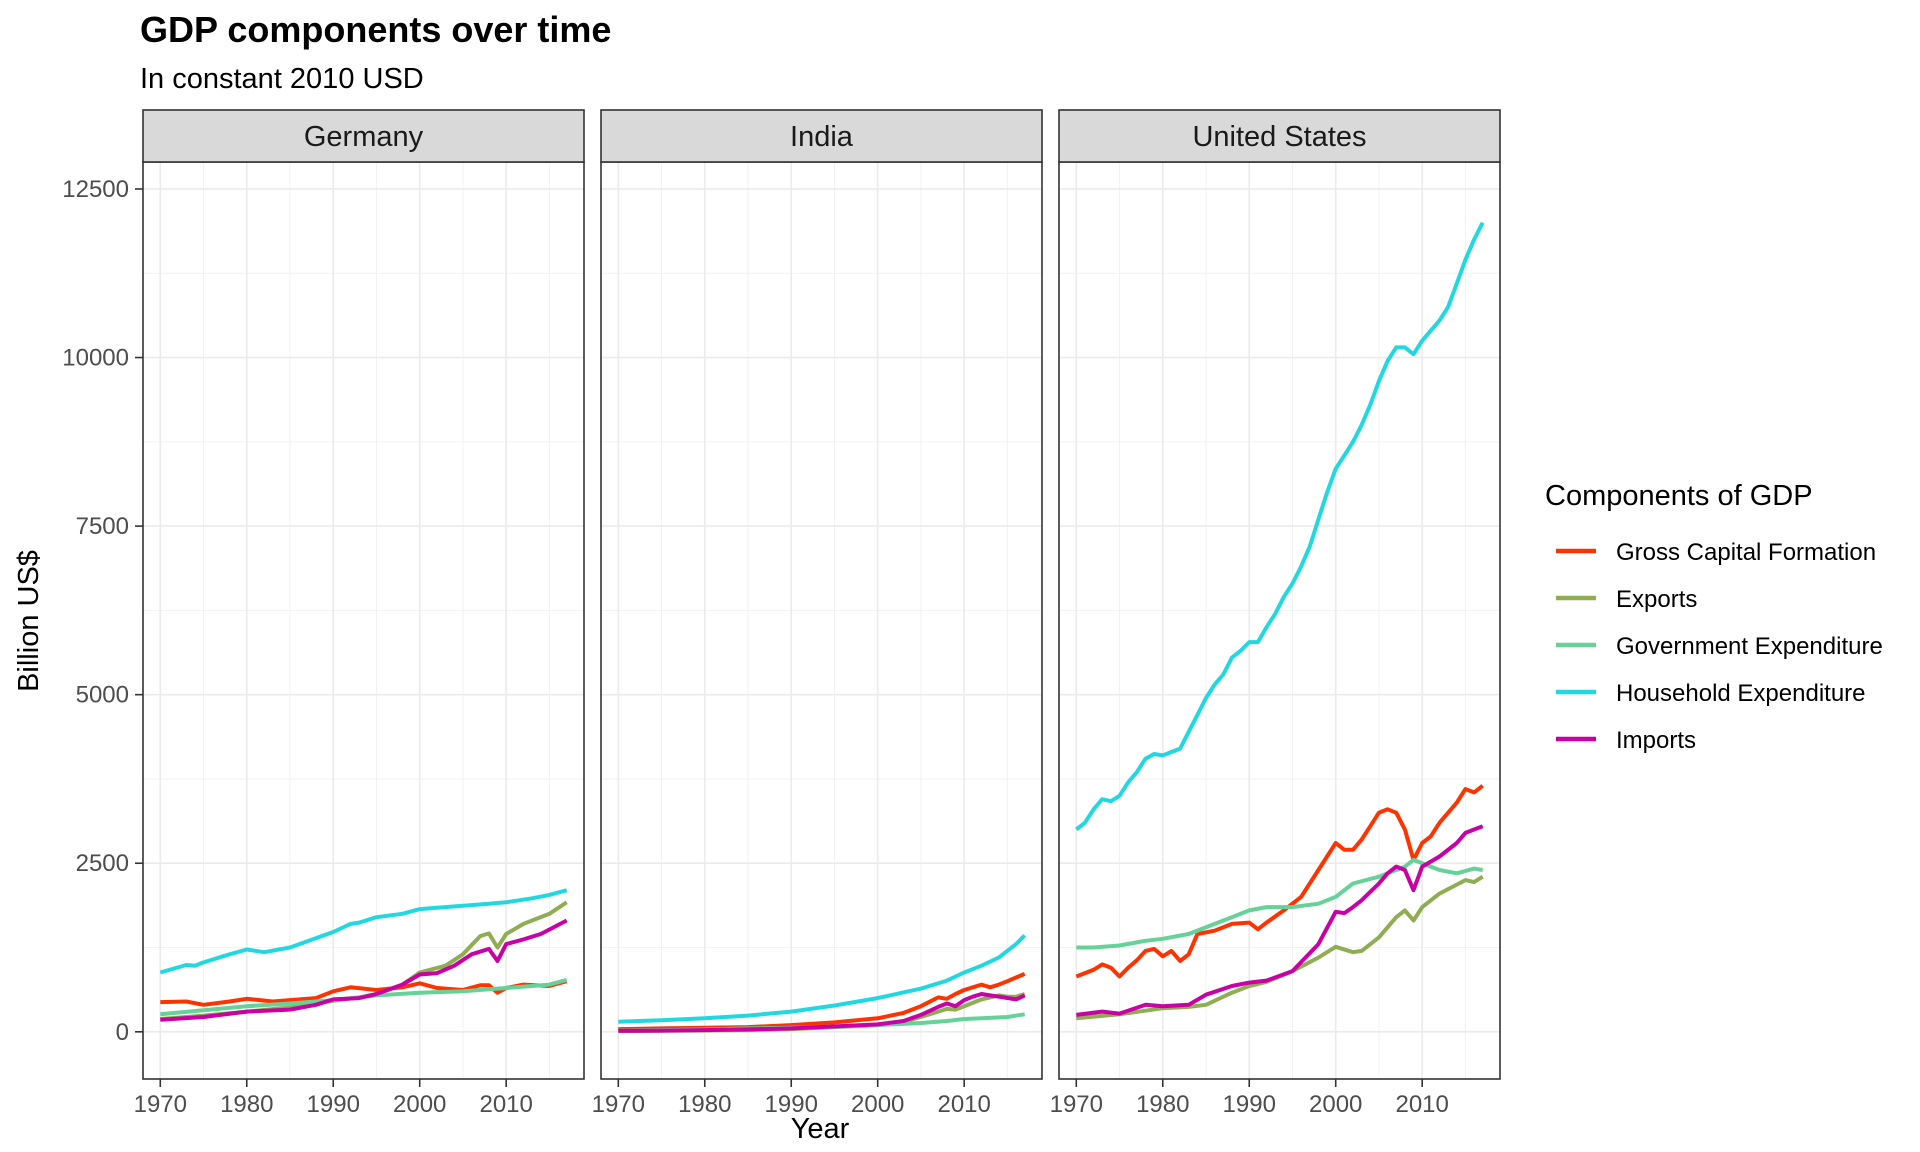  I want to click on legend-title: Components of GDP, so click(1679, 496).